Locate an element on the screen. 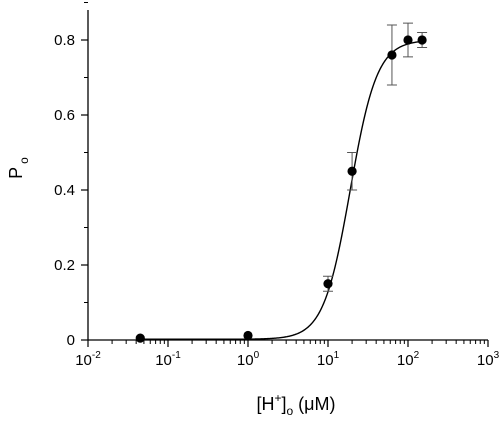  x-axis-label-sub: o is located at coordinates (289, 411).